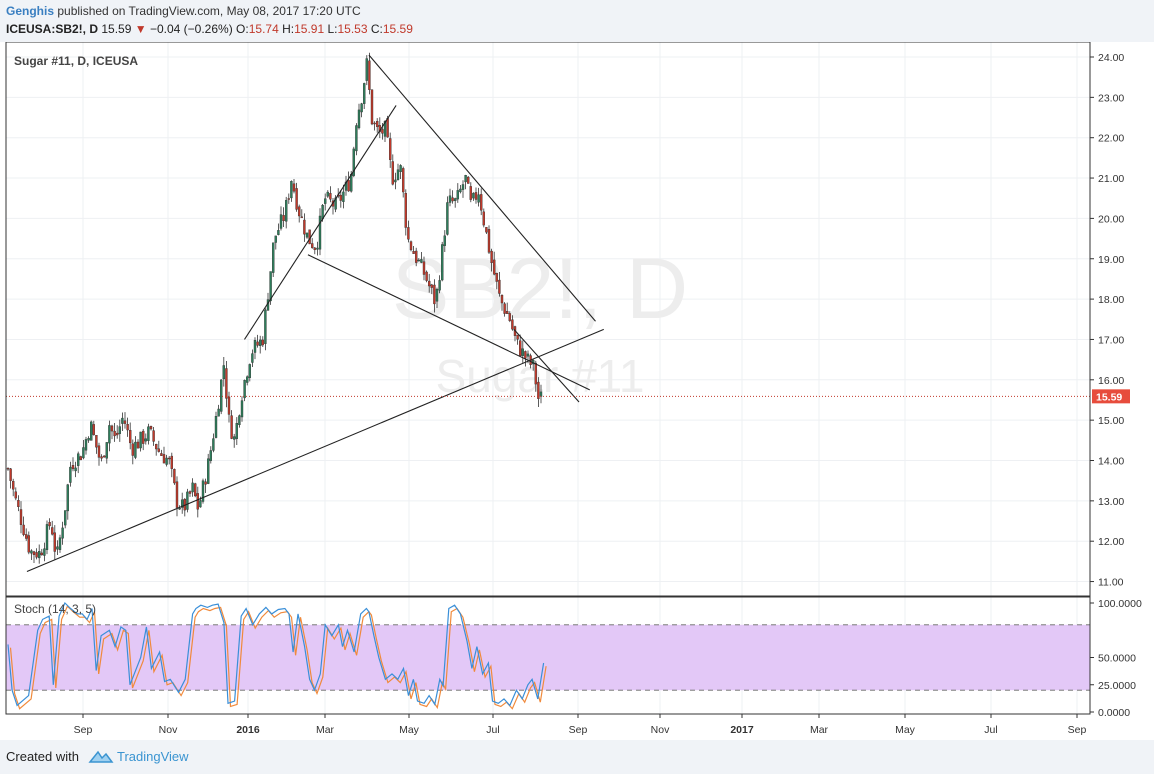 The width and height of the screenshot is (1154, 774). What do you see at coordinates (153, 756) in the screenshot?
I see `tradingview-brand-link: TradingView` at bounding box center [153, 756].